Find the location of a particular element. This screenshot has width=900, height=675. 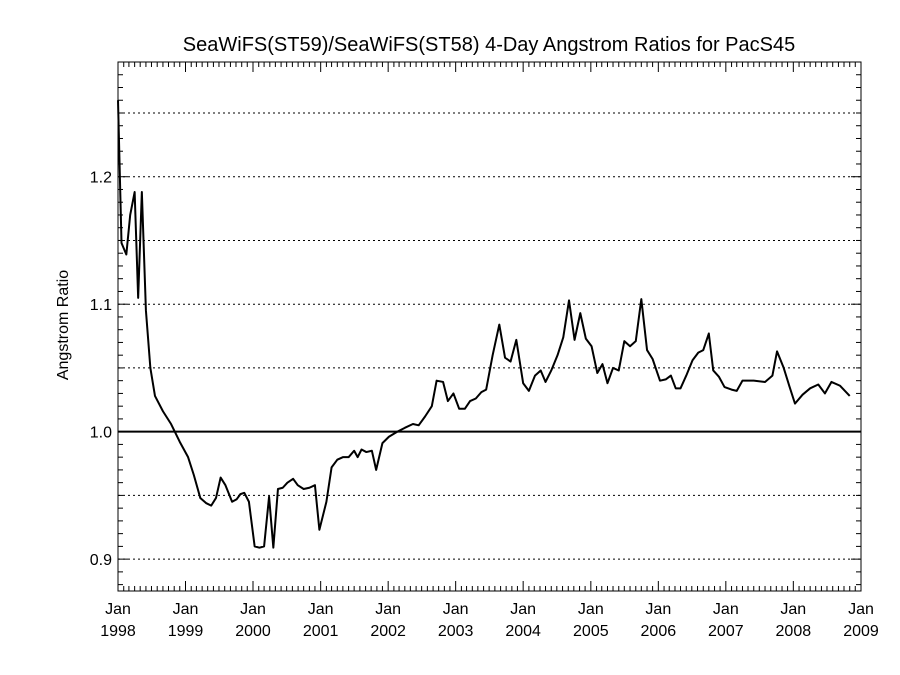

x-tick-label-year: 1998 is located at coordinates (118, 631).